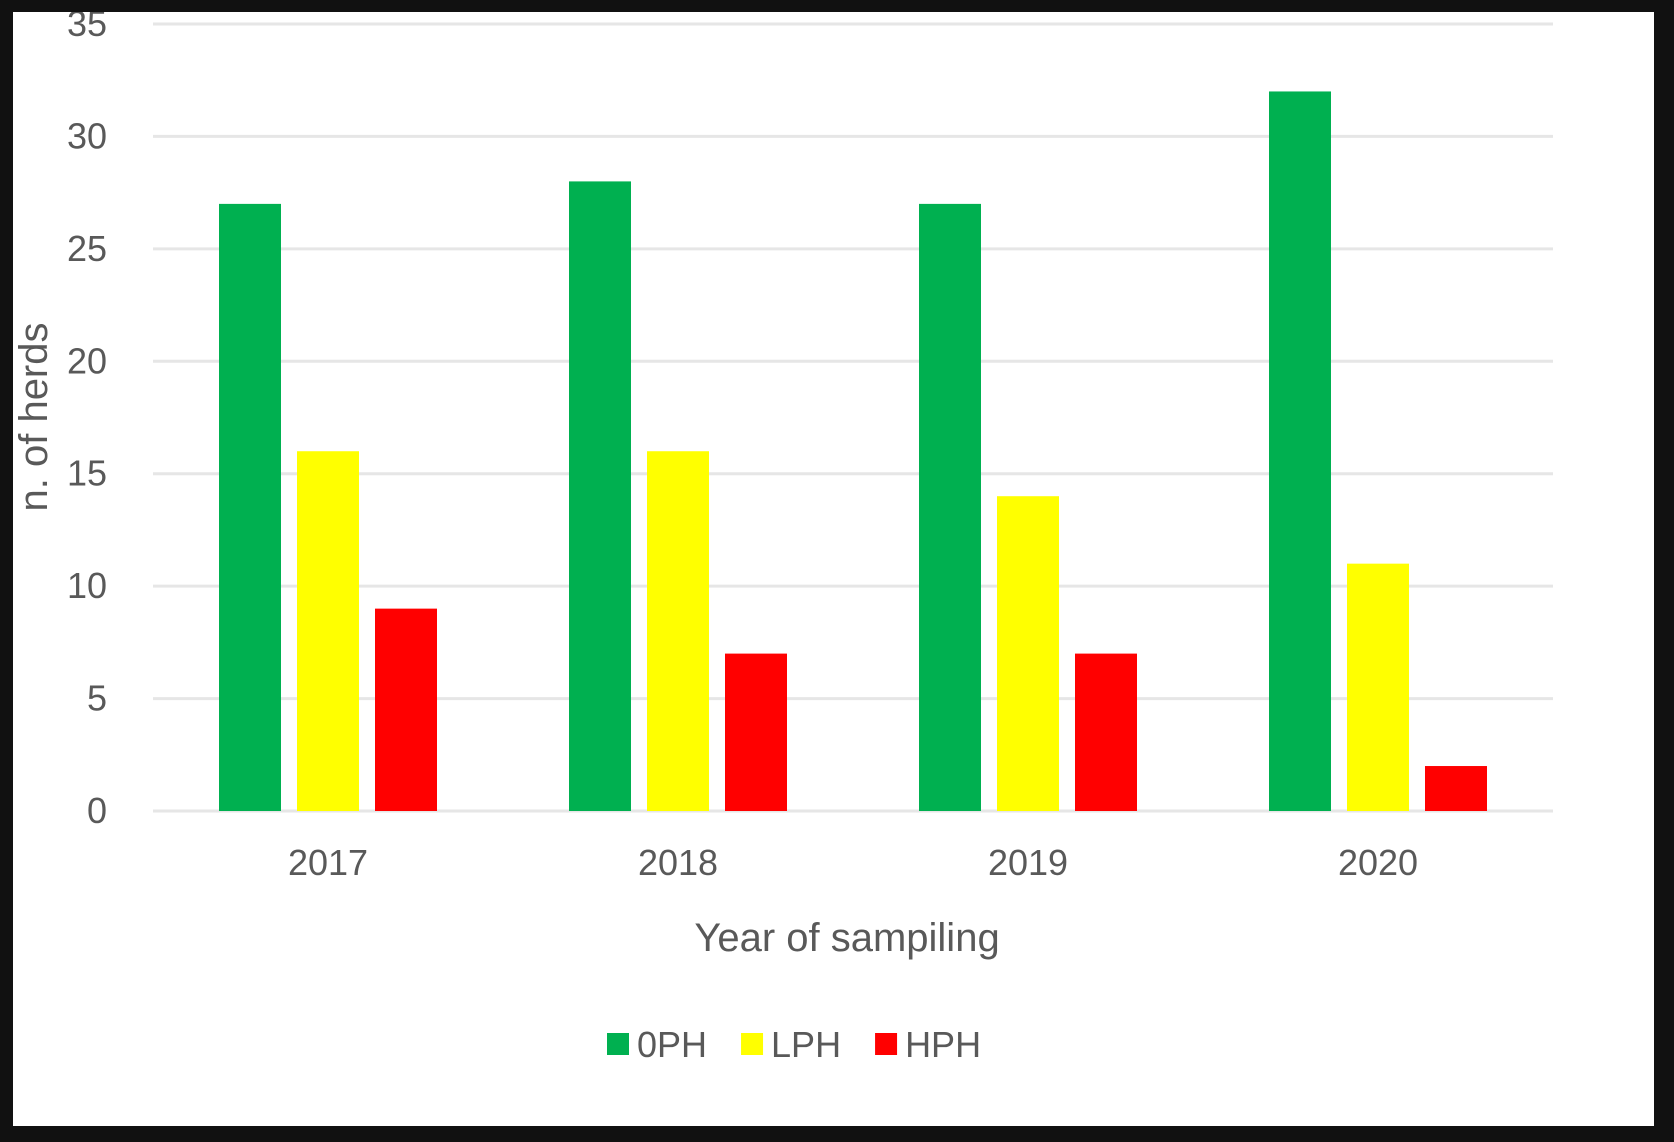  Describe the element at coordinates (618, 1044) in the screenshot. I see `legend-swatch-0ph` at that location.